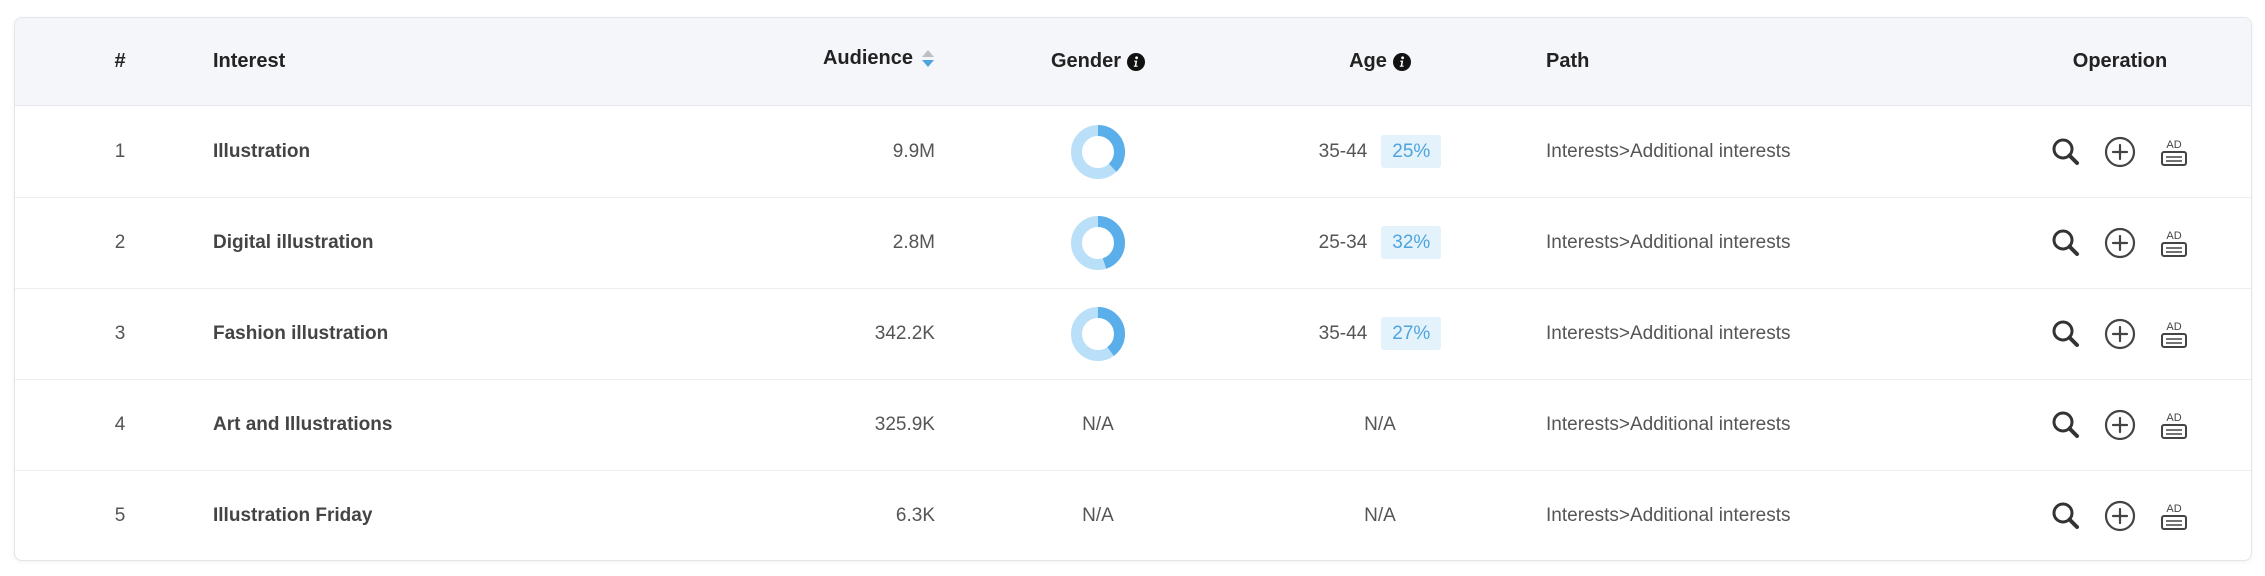 The width and height of the screenshot is (2265, 576). Describe the element at coordinates (1368, 61) in the screenshot. I see `column-header-age-label: Age` at that location.